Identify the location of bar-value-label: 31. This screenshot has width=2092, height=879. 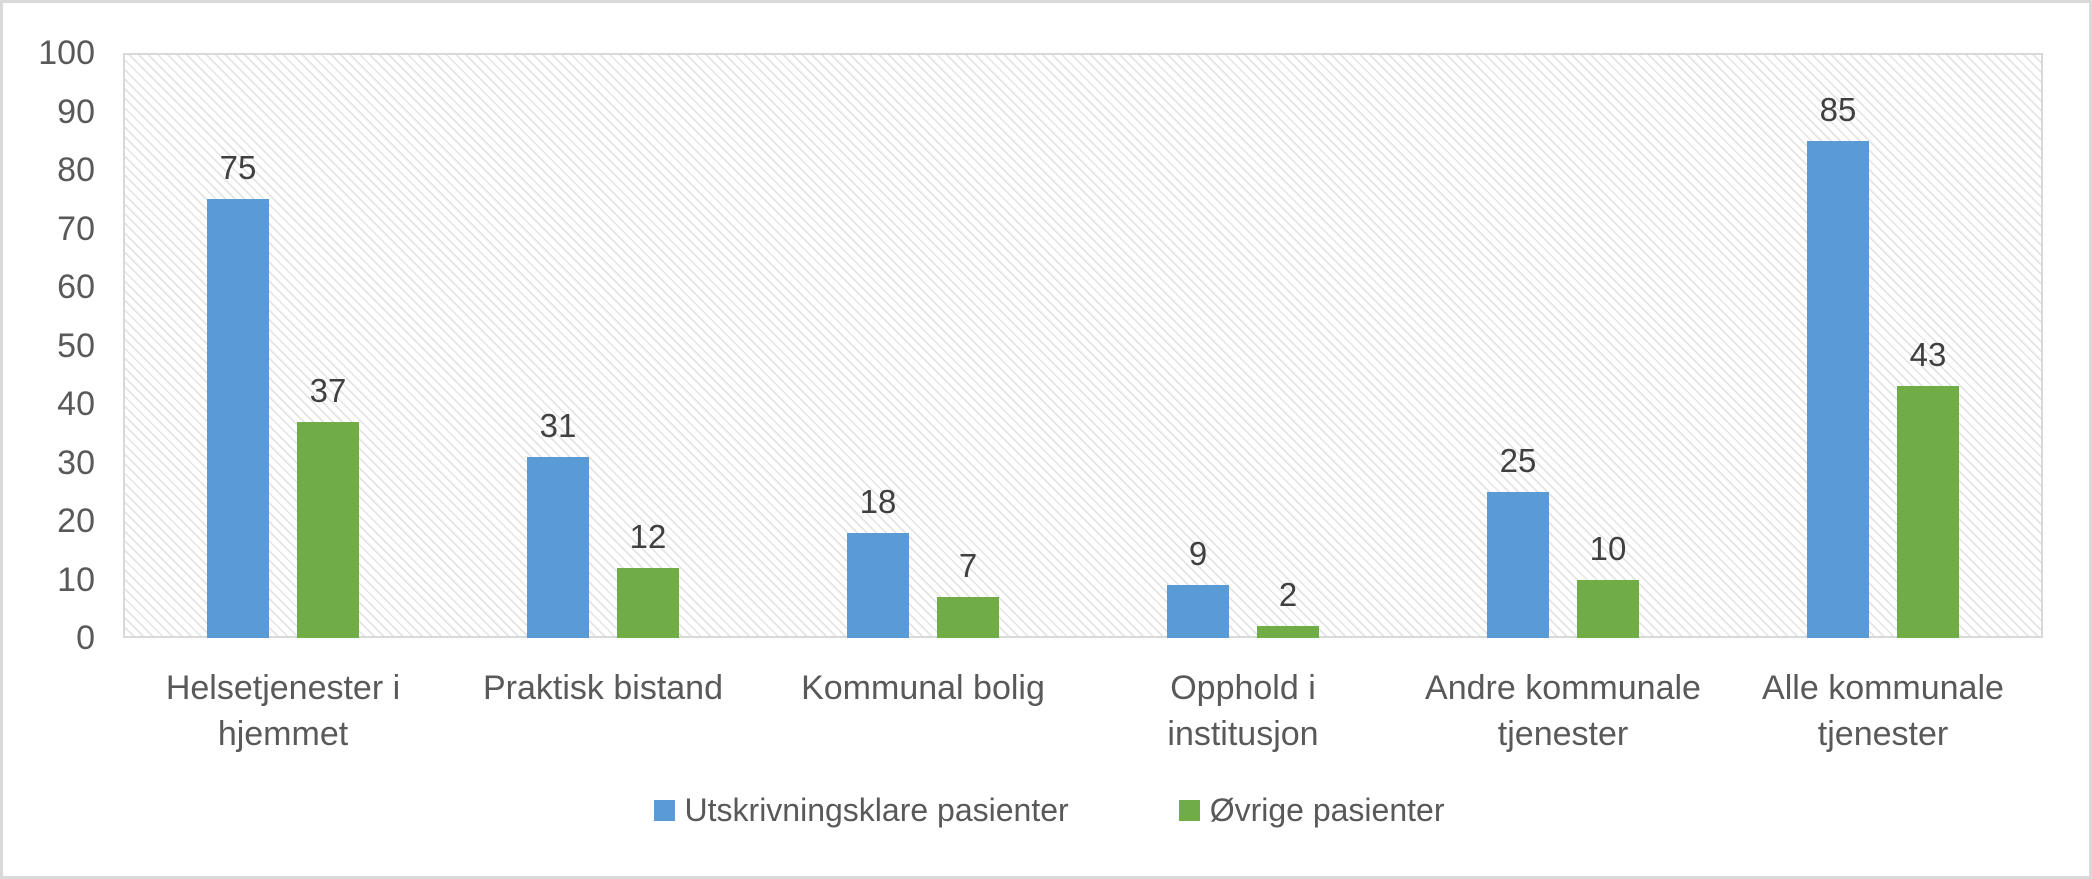
(558, 425).